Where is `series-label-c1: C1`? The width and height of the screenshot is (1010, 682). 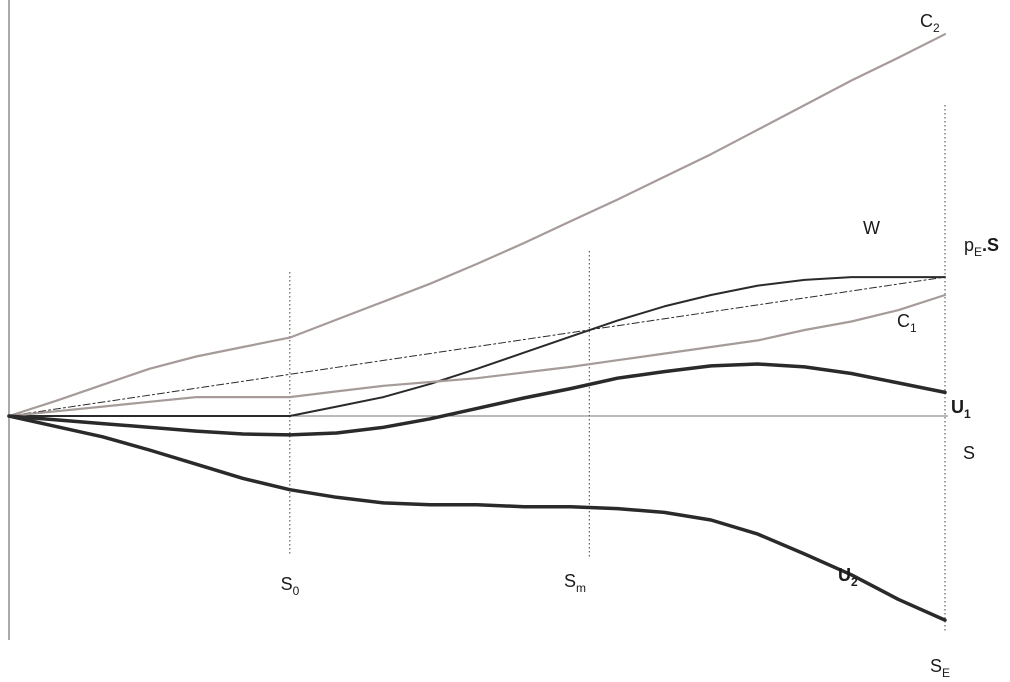
series-label-c1: C1 is located at coordinates (907, 323).